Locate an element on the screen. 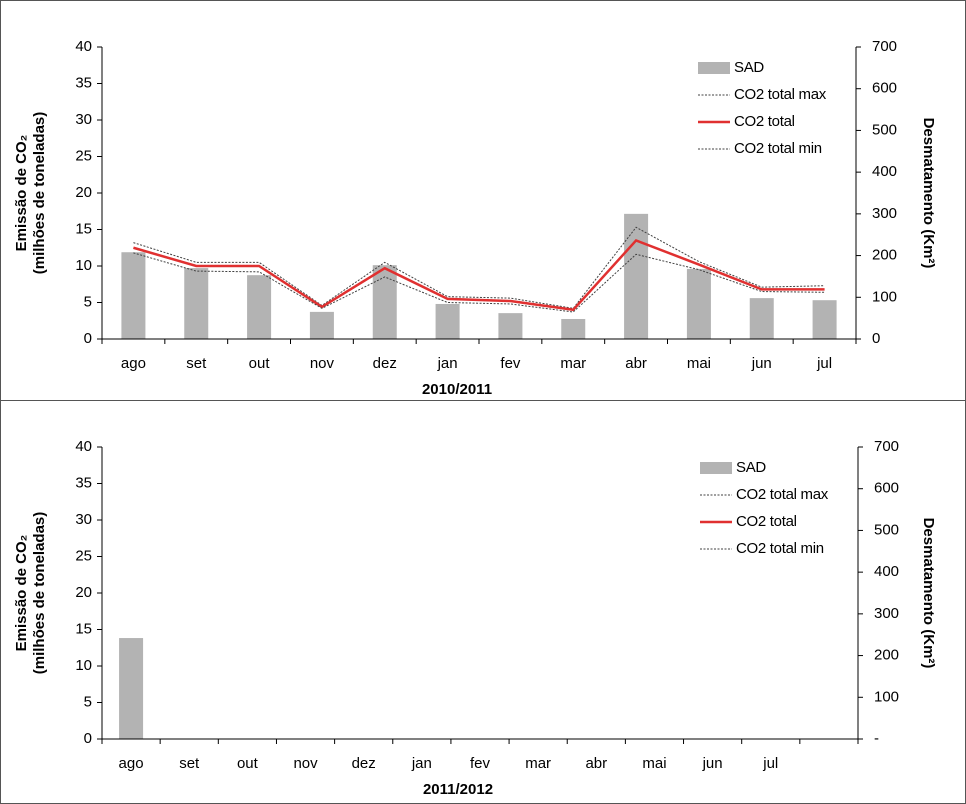 This screenshot has width=966, height=804. y2-tick-label: 0 is located at coordinates (876, 338).